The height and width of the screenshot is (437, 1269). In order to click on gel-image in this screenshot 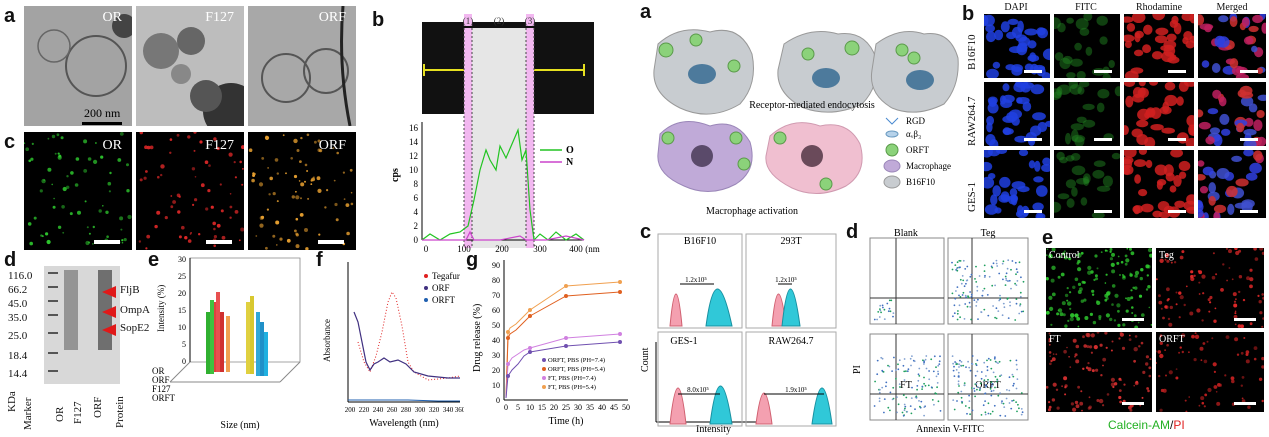, I will do `click(82, 325)`.